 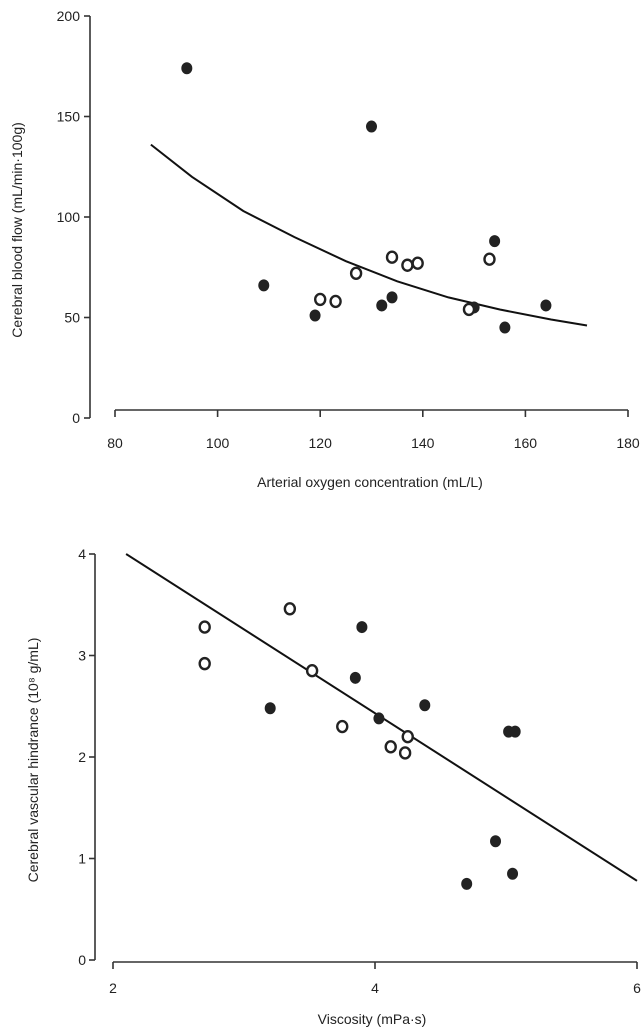 What do you see at coordinates (17, 230) in the screenshot?
I see `y-axis-label: Cerebral blood flow (mL/min·100g)` at bounding box center [17, 230].